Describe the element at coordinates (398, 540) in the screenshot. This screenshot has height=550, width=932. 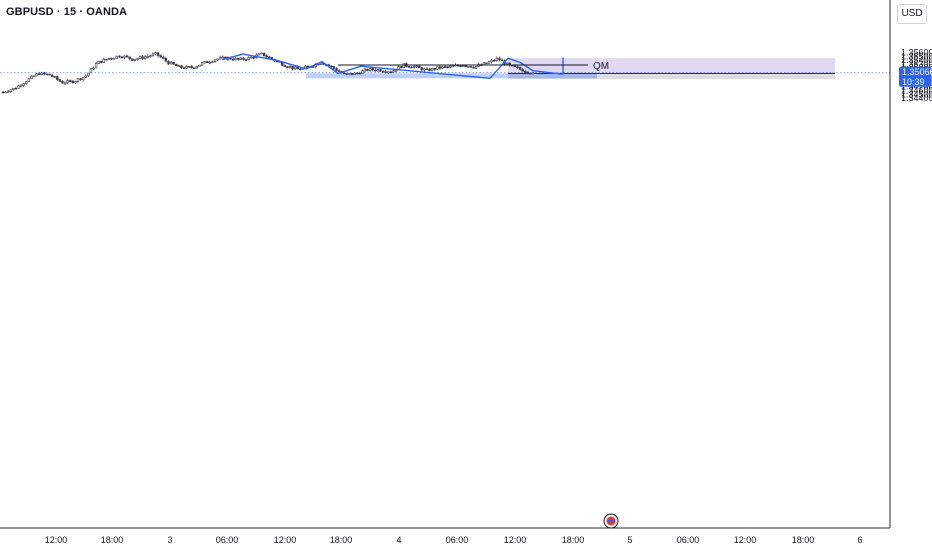
I see `time-tick-label: 4` at that location.